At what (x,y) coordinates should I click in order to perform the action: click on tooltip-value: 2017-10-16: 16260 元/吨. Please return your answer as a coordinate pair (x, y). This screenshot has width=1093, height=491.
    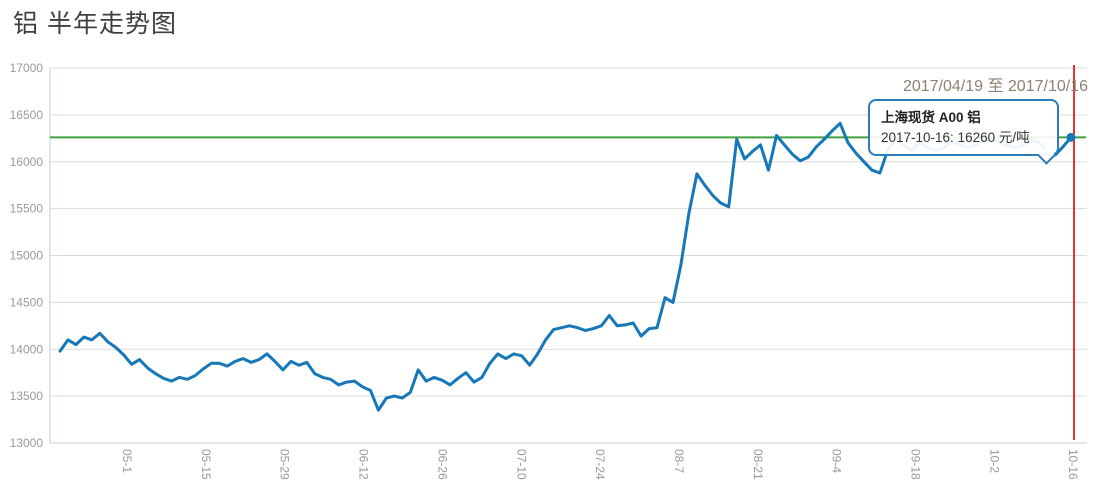
    Looking at the image, I should click on (955, 137).